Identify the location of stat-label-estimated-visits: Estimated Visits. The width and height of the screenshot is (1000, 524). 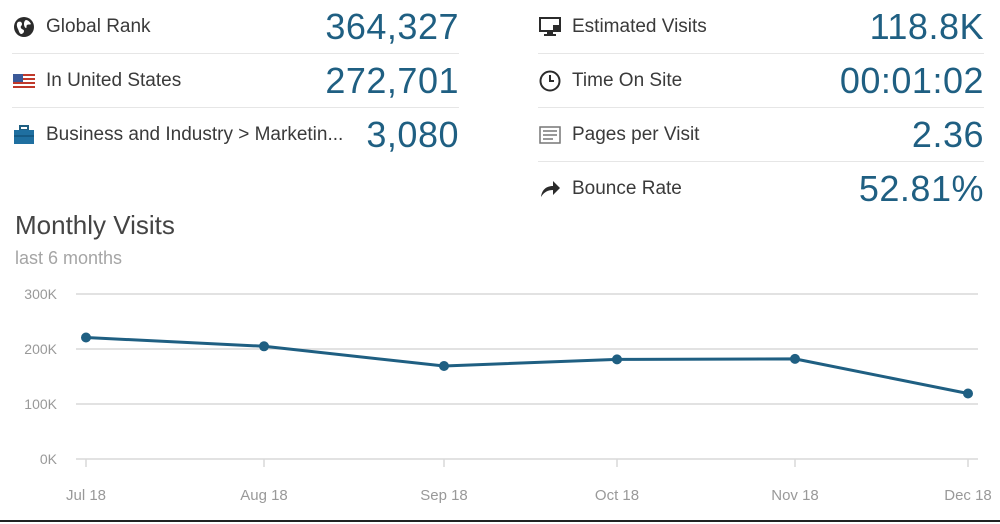
(639, 26).